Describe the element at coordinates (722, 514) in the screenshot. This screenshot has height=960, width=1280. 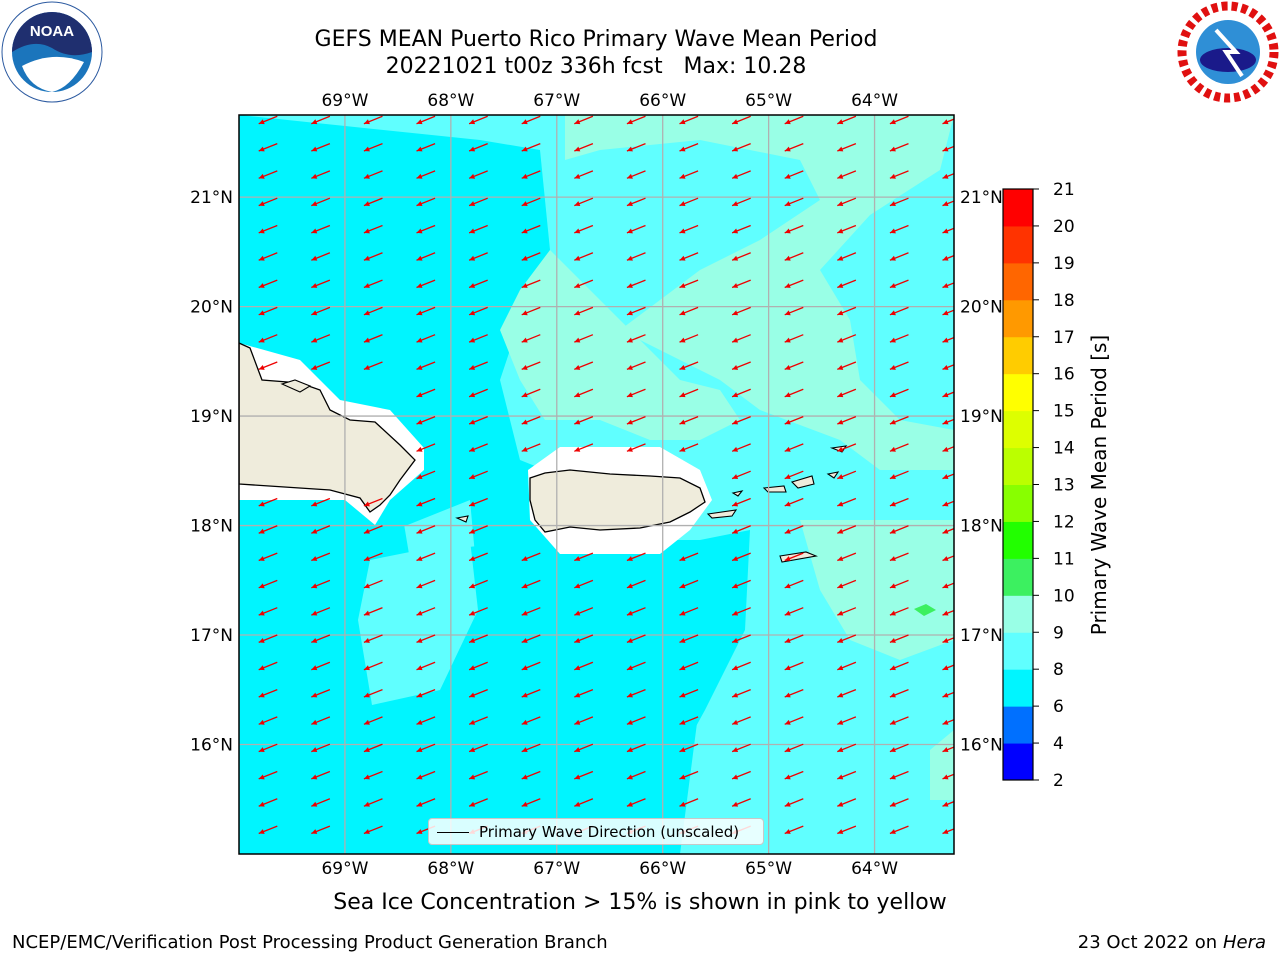
I see `land-vieques` at that location.